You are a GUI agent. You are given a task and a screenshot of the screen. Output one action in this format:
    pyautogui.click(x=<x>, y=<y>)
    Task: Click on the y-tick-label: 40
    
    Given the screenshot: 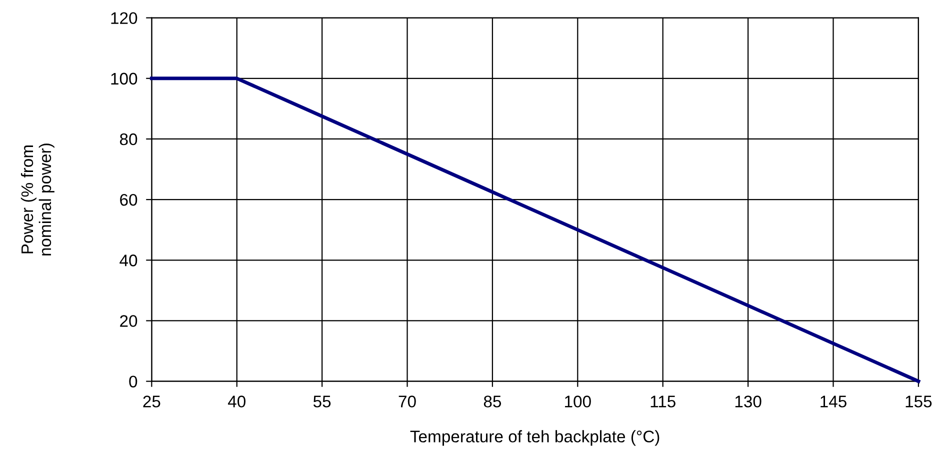 What is the action you would take?
    pyautogui.click(x=129, y=260)
    